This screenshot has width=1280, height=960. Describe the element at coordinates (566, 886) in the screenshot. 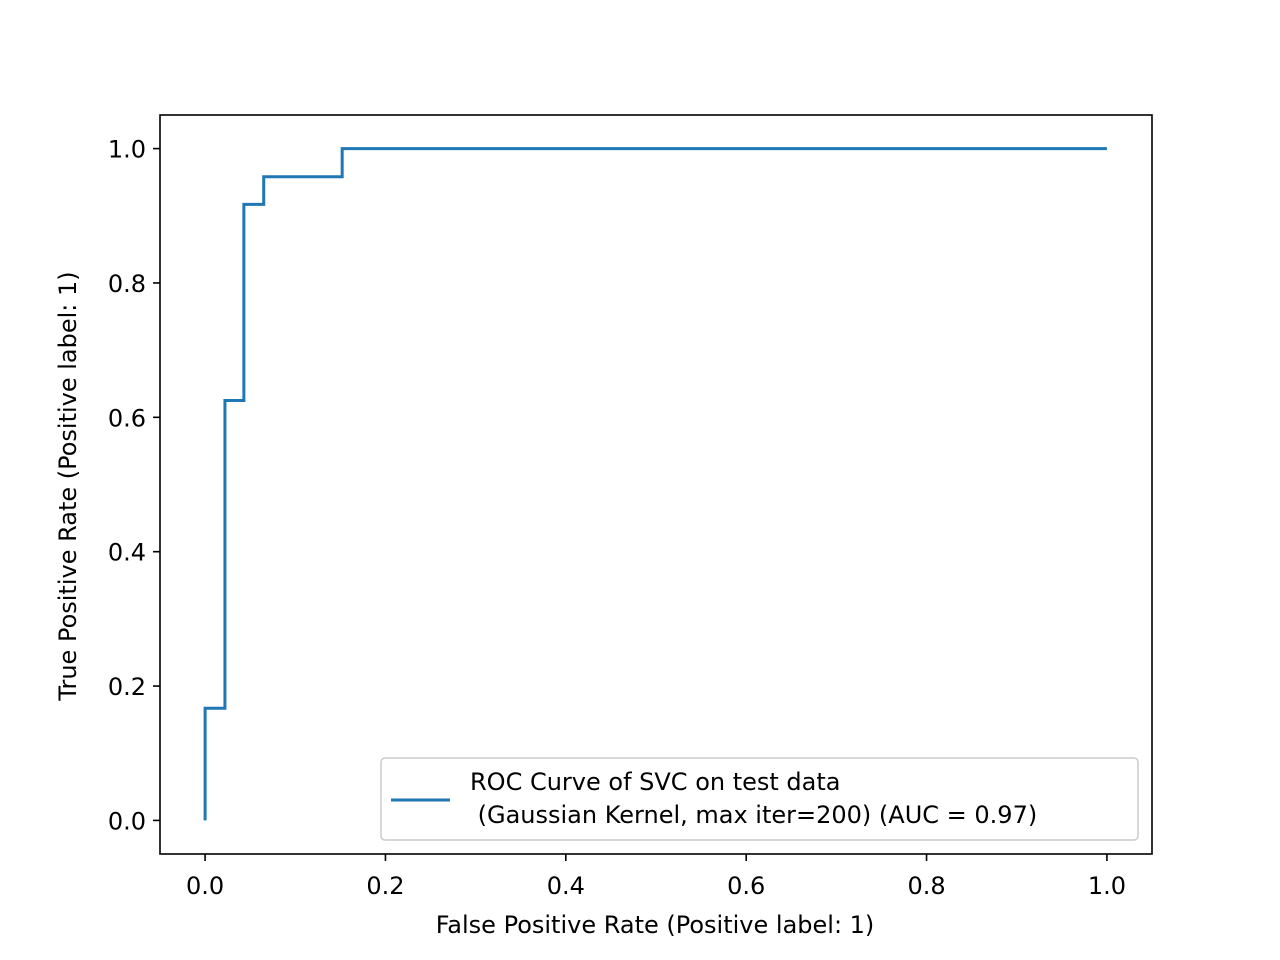

I see `x-tick-label: 0.4` at that location.